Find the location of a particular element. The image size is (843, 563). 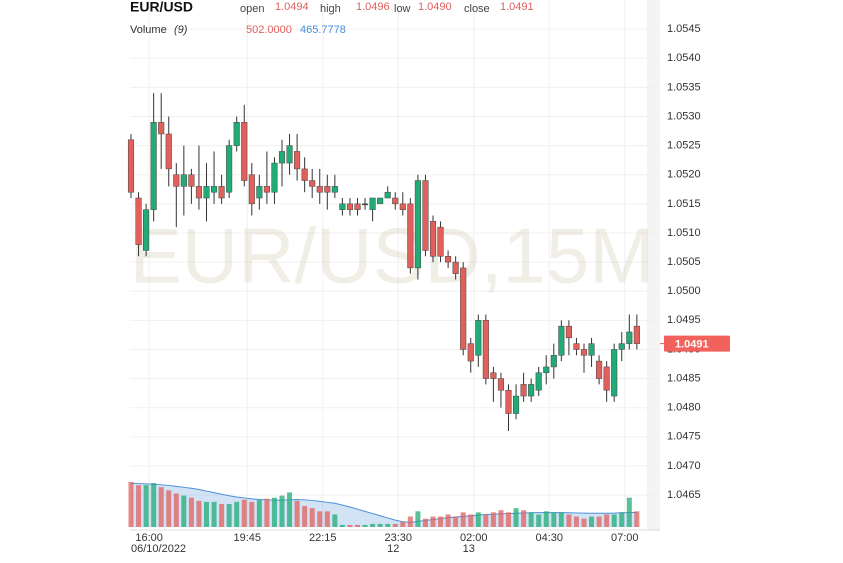

x-tick-label: 04:30 is located at coordinates (549, 538).